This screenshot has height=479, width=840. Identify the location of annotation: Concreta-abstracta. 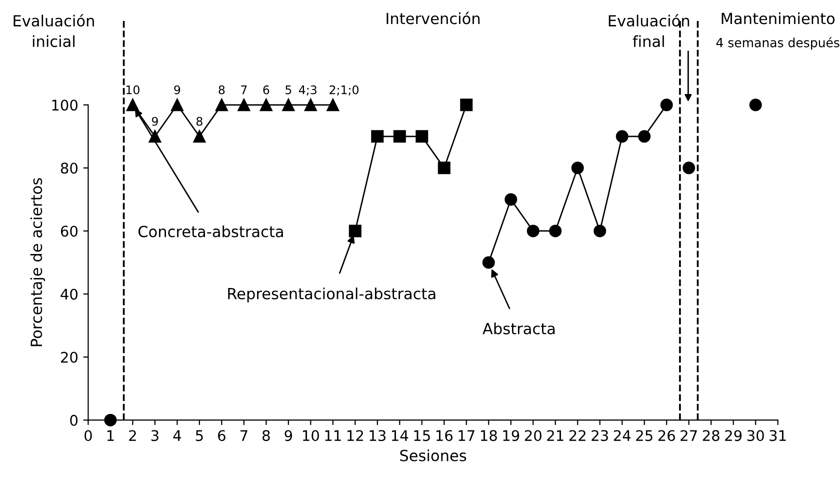
(210, 231).